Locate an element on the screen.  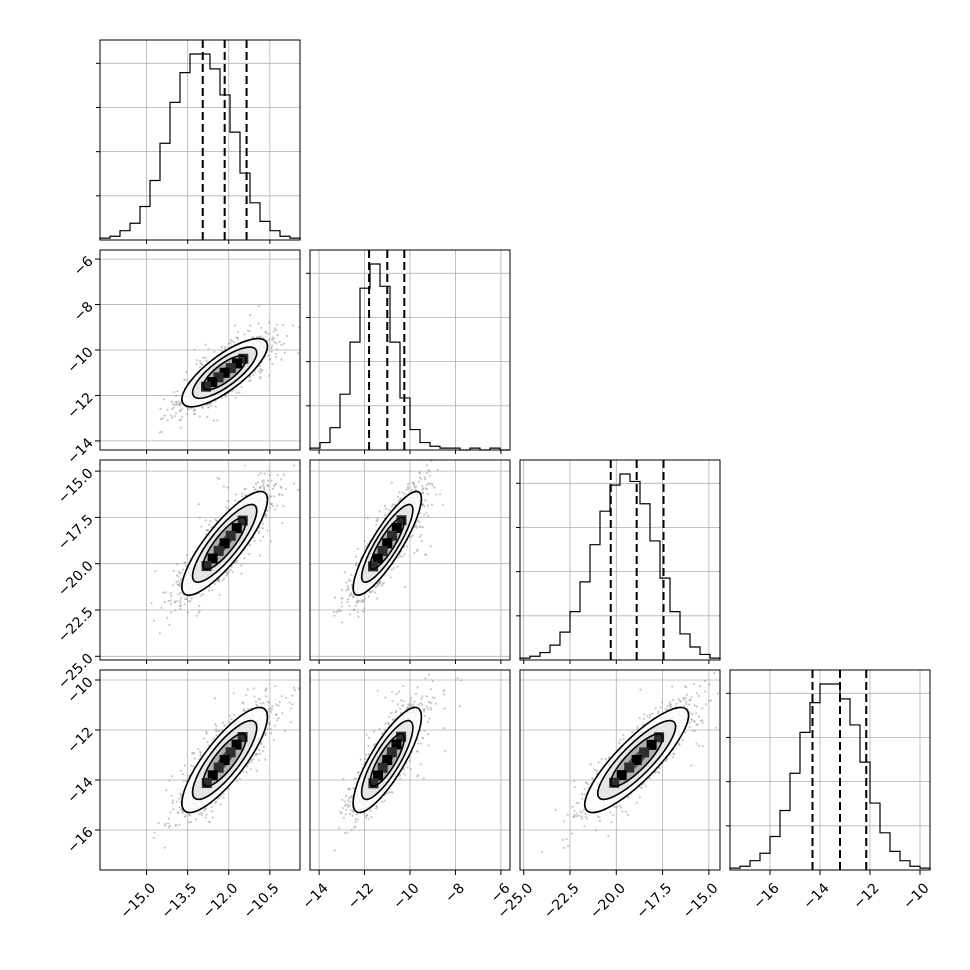
y-tick-label: −10 is located at coordinates (80, 360).